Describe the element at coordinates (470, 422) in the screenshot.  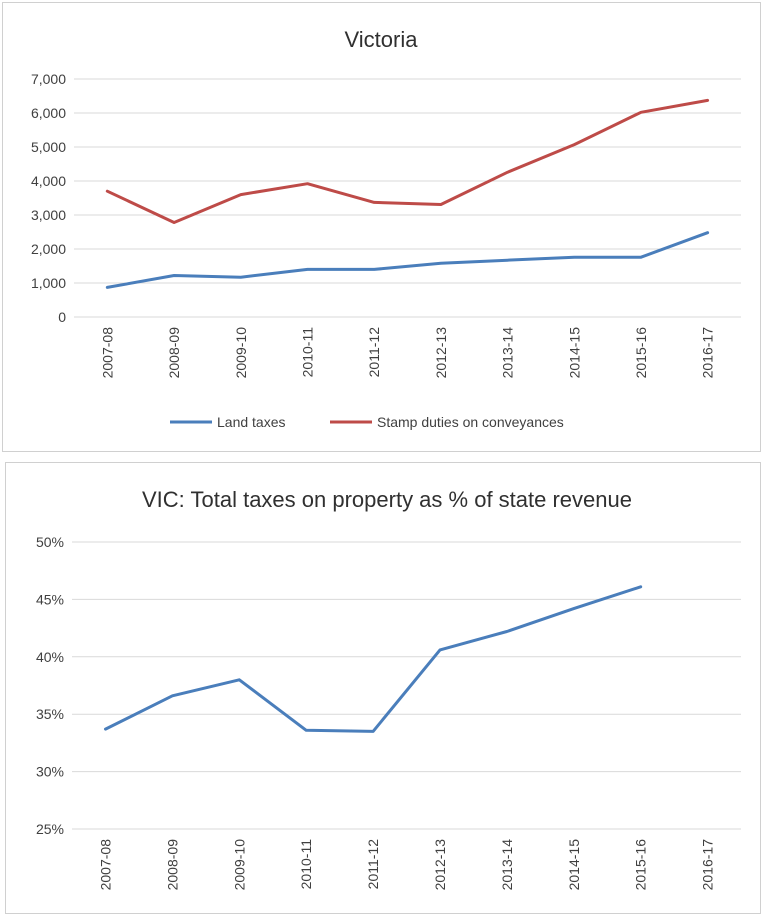
I see `legend-label-stamp-duties: Stamp duties on conveyances` at that location.